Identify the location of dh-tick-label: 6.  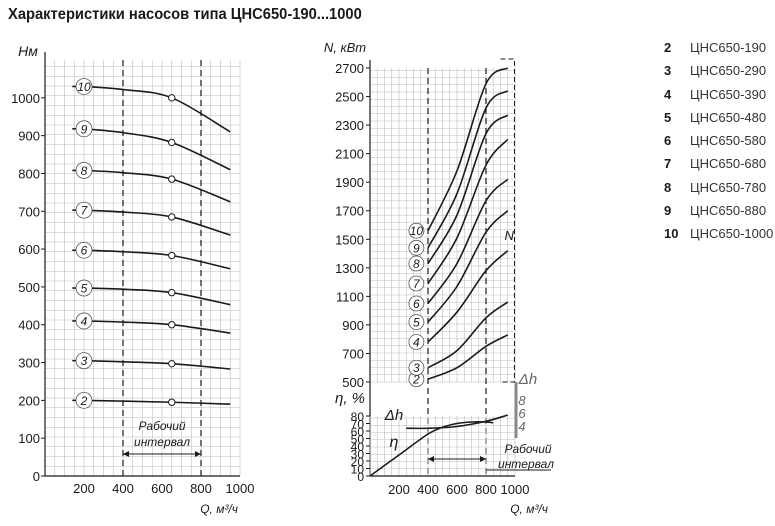
(522, 413).